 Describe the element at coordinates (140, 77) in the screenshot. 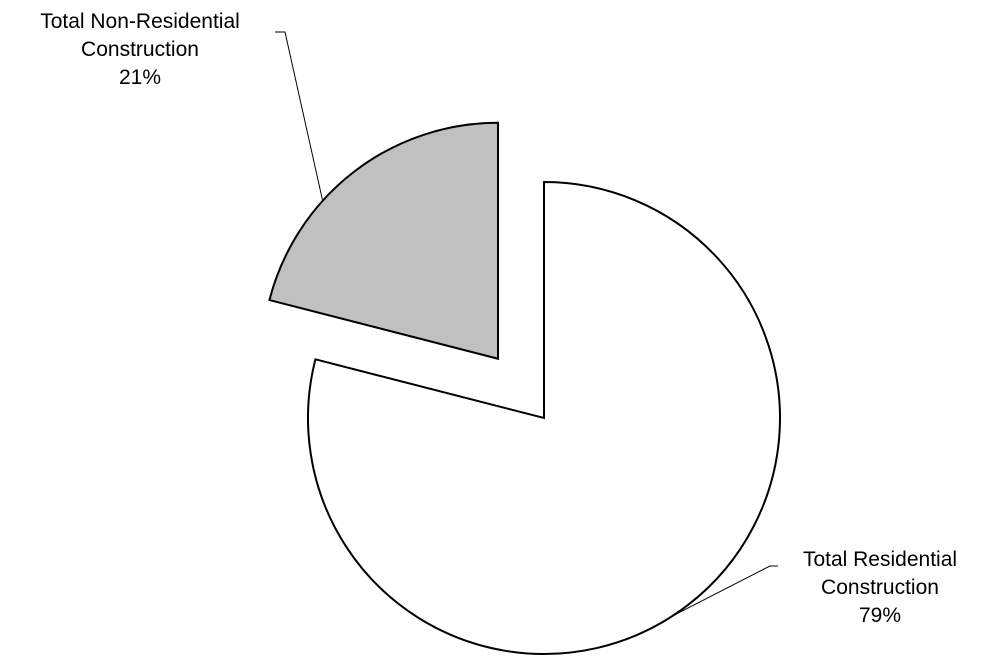

I see `data-label-percent: 21%` at that location.